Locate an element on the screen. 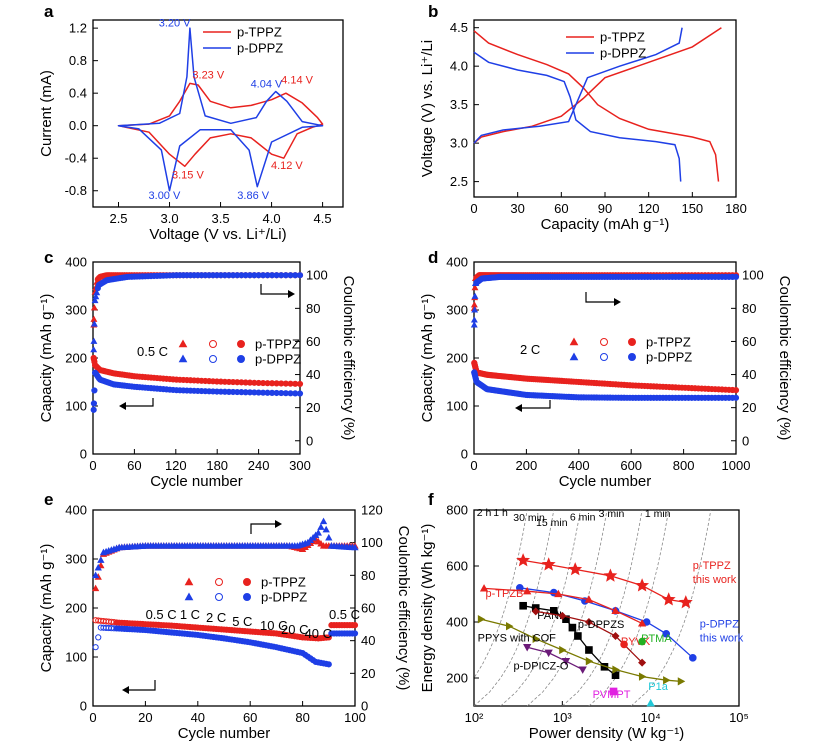 This screenshot has width=823, height=755. y-tick-label: 800 is located at coordinates (457, 510).